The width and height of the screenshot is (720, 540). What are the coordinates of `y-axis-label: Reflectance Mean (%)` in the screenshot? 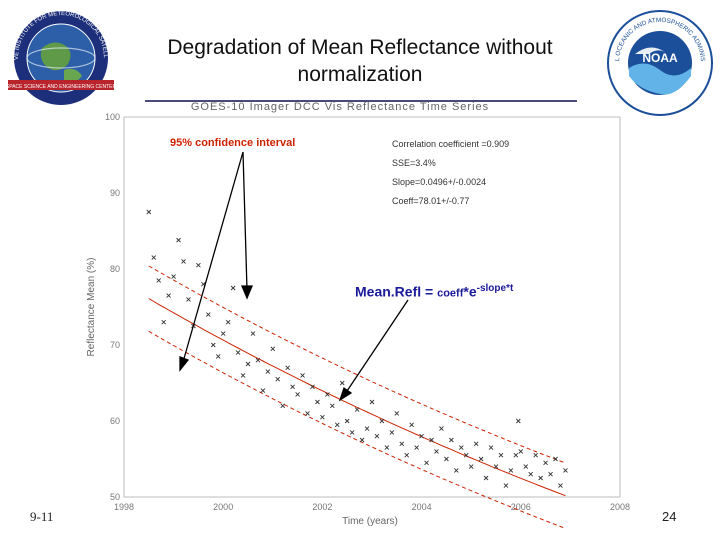 It's located at (91, 307).